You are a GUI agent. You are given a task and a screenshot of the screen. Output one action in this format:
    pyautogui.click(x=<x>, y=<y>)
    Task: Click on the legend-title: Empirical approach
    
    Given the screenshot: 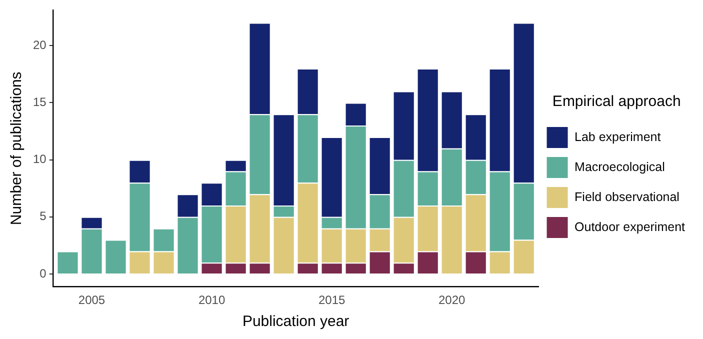 What is the action you would take?
    pyautogui.click(x=616, y=101)
    